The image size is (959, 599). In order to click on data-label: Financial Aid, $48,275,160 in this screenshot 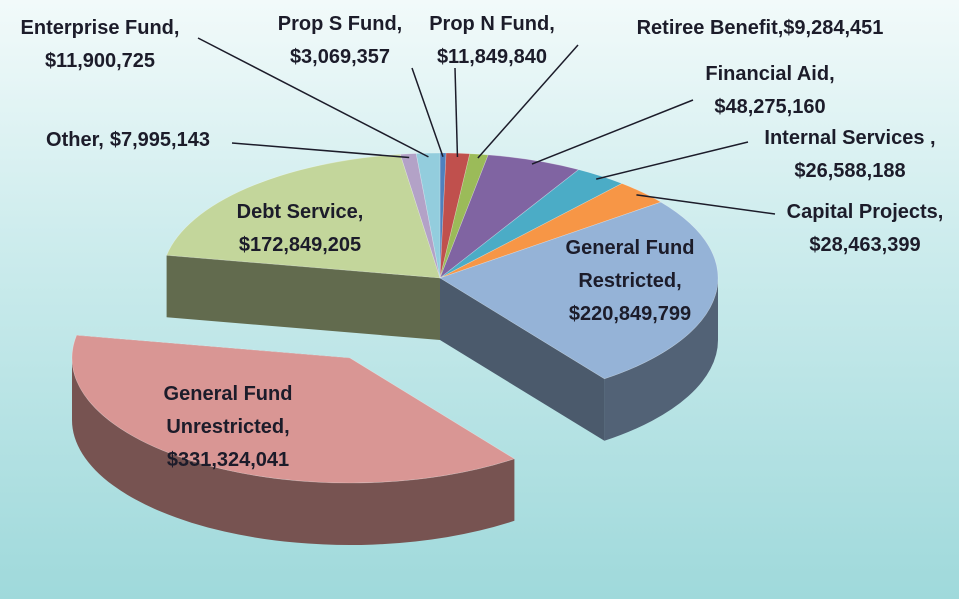, I will do `click(770, 91)`.